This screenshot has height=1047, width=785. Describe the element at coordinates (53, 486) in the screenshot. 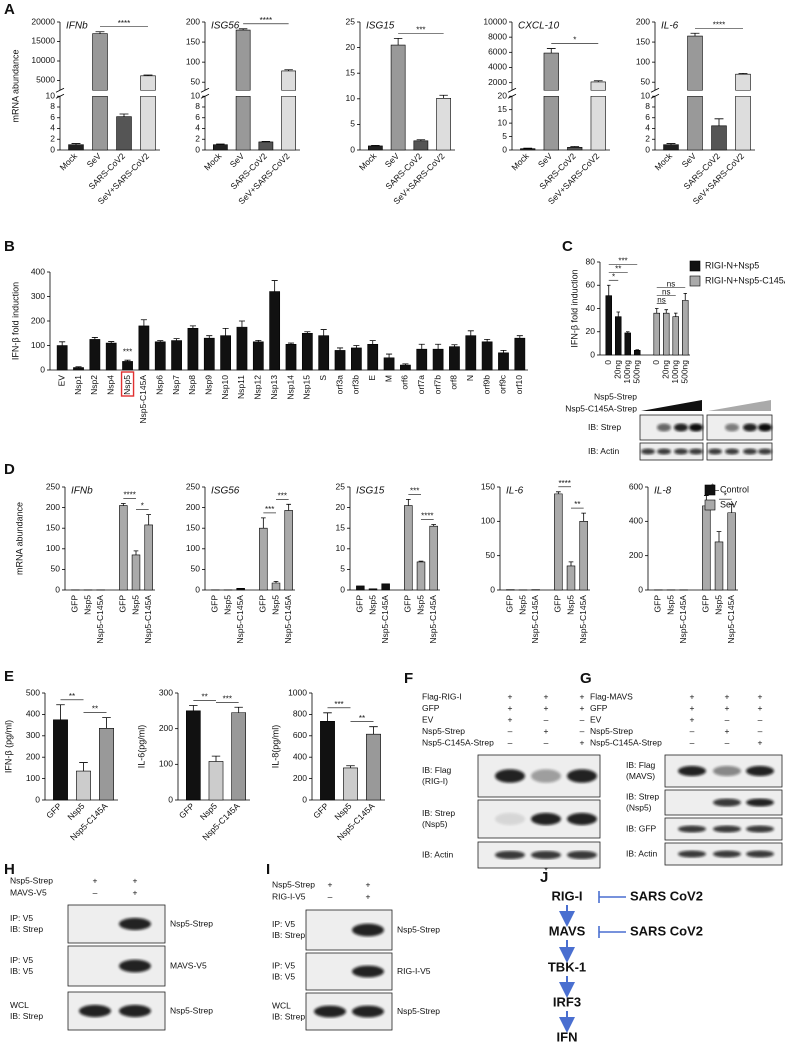

I see `y-tick-label: 250` at that location.